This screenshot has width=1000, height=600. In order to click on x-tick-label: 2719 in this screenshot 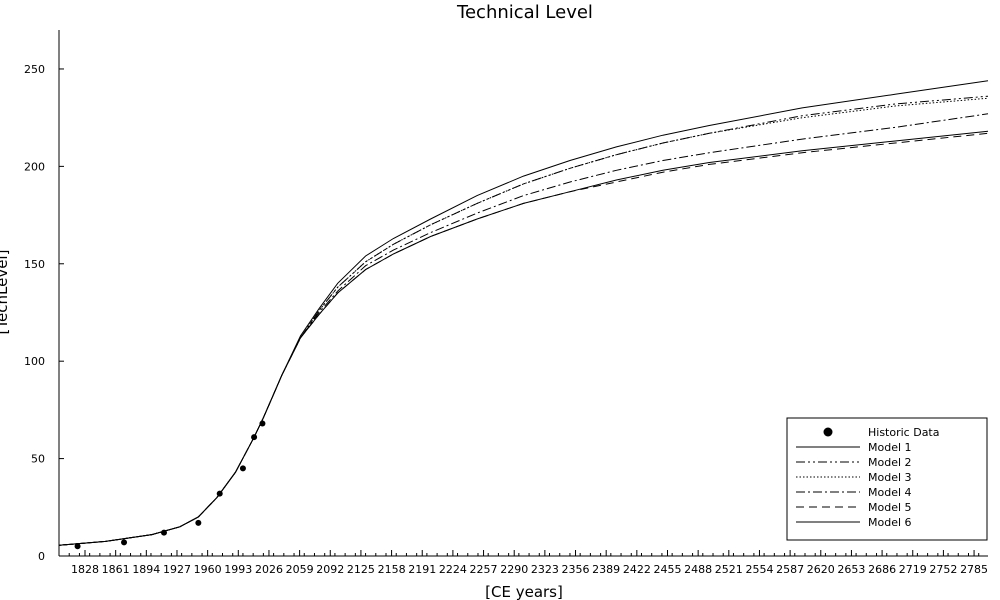, I will do `click(913, 569)`.